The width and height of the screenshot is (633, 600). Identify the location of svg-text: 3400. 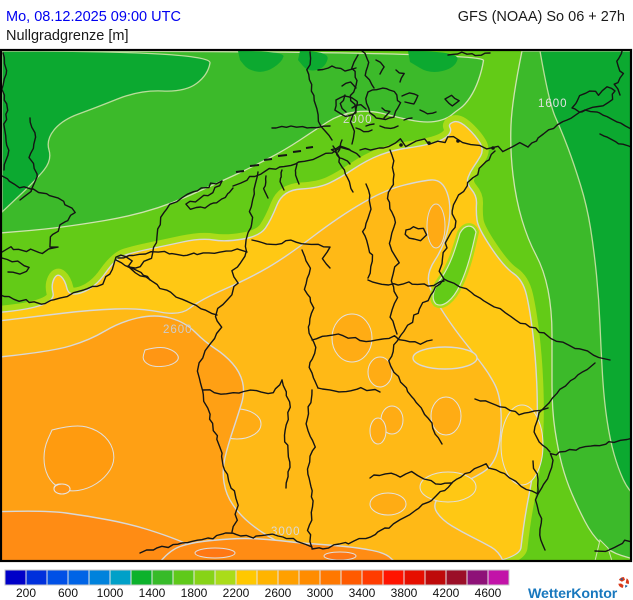
(362, 593).